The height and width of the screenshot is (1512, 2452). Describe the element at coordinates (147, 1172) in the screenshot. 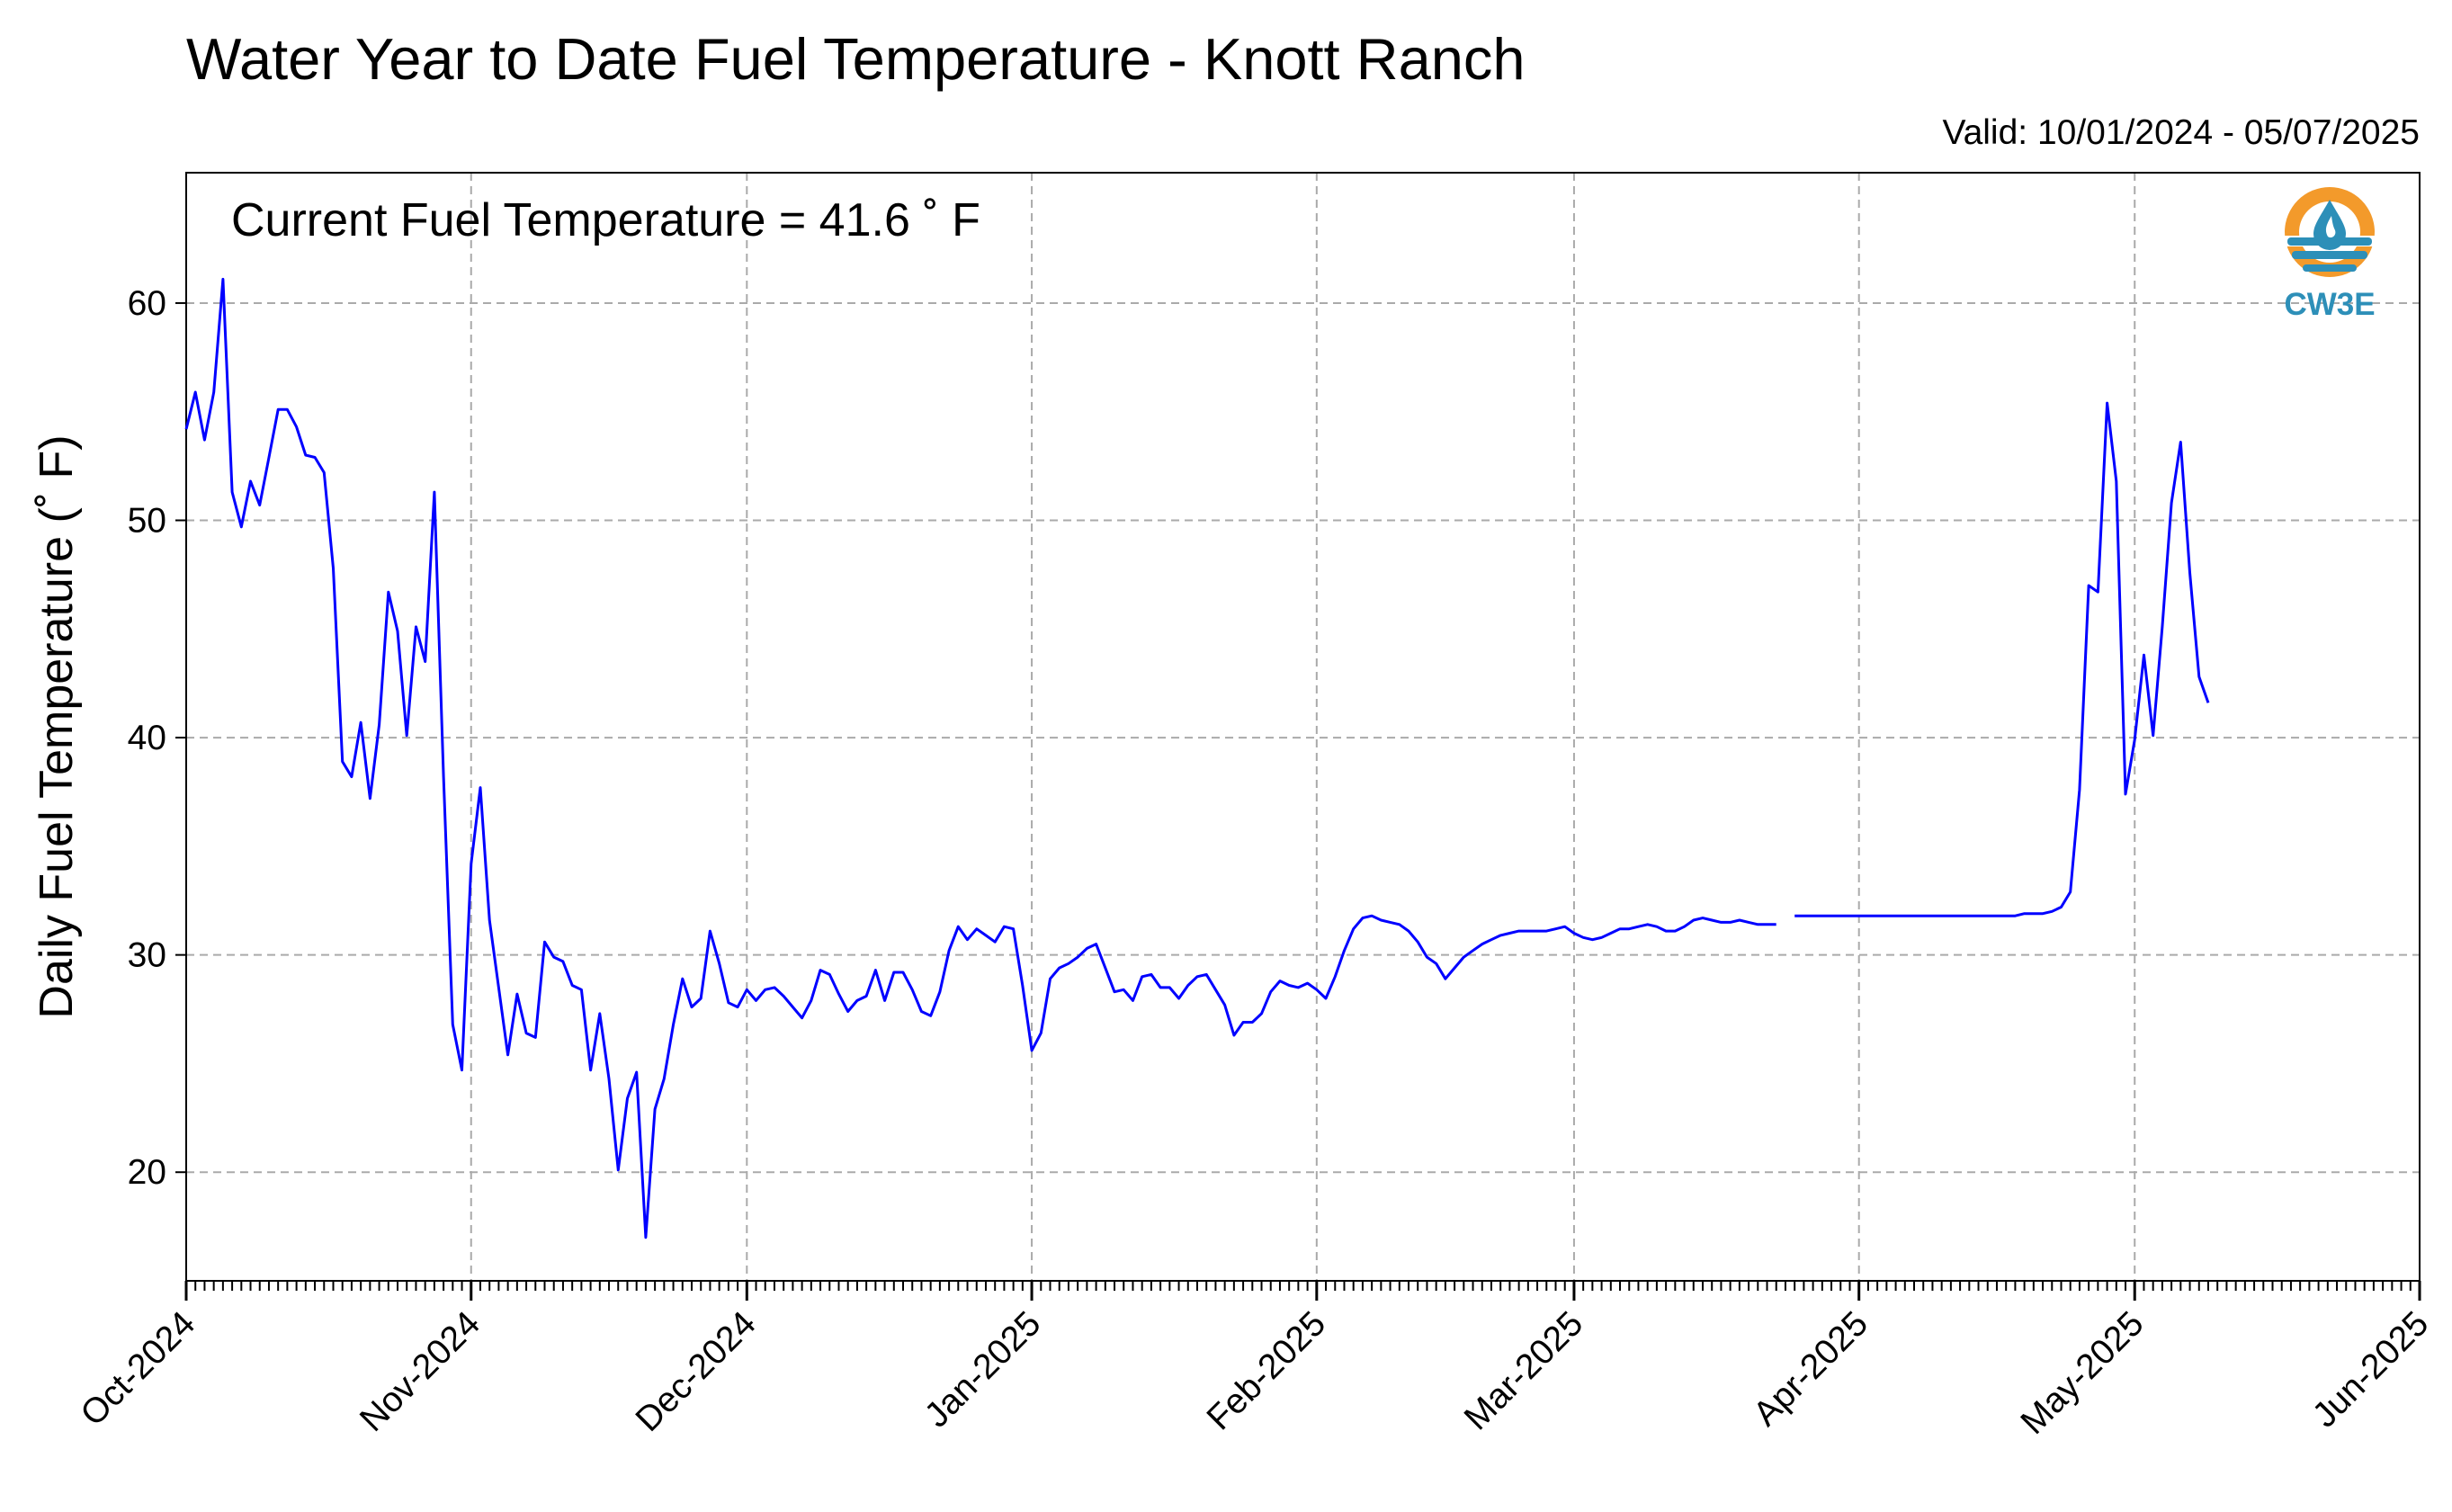

I see `y-tick-label: 20` at that location.